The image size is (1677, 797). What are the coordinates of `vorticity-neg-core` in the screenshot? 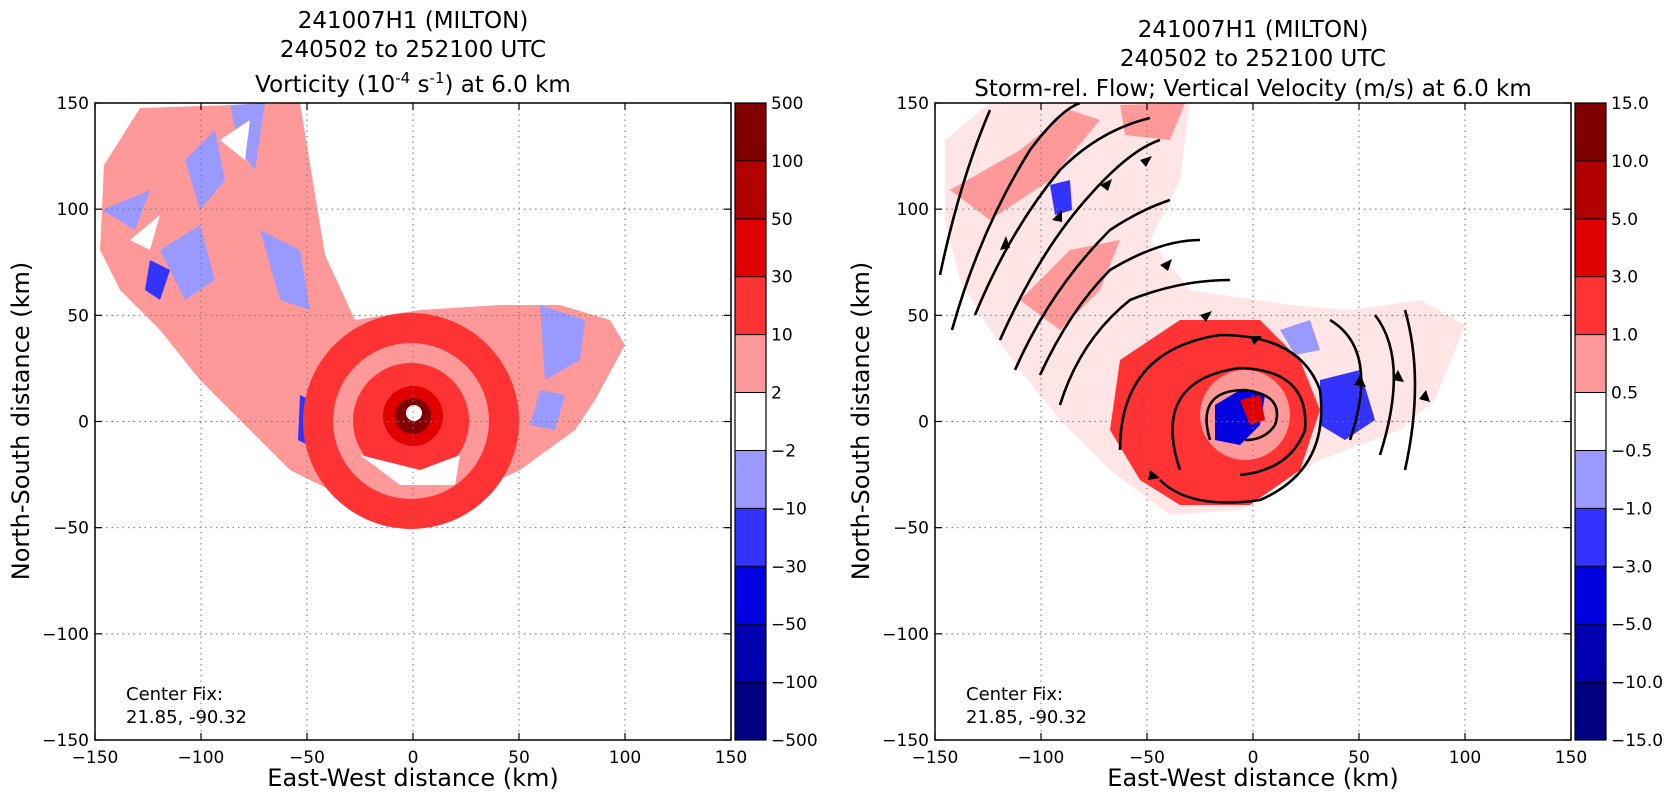 It's located at (157, 280).